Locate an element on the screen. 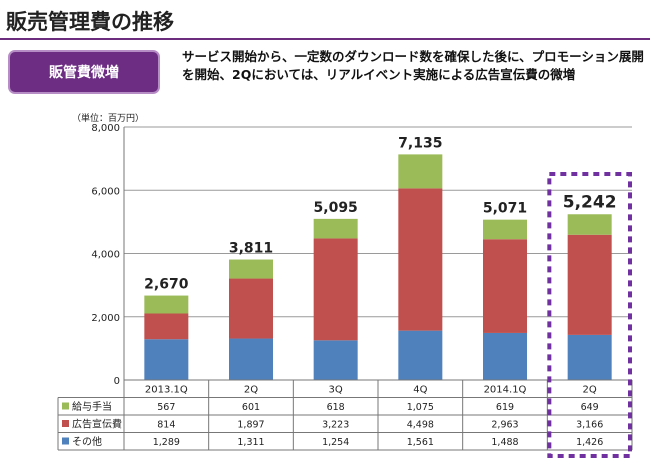 The height and width of the screenshot is (464, 650). legend-label: 給与手当 is located at coordinates (92, 406).